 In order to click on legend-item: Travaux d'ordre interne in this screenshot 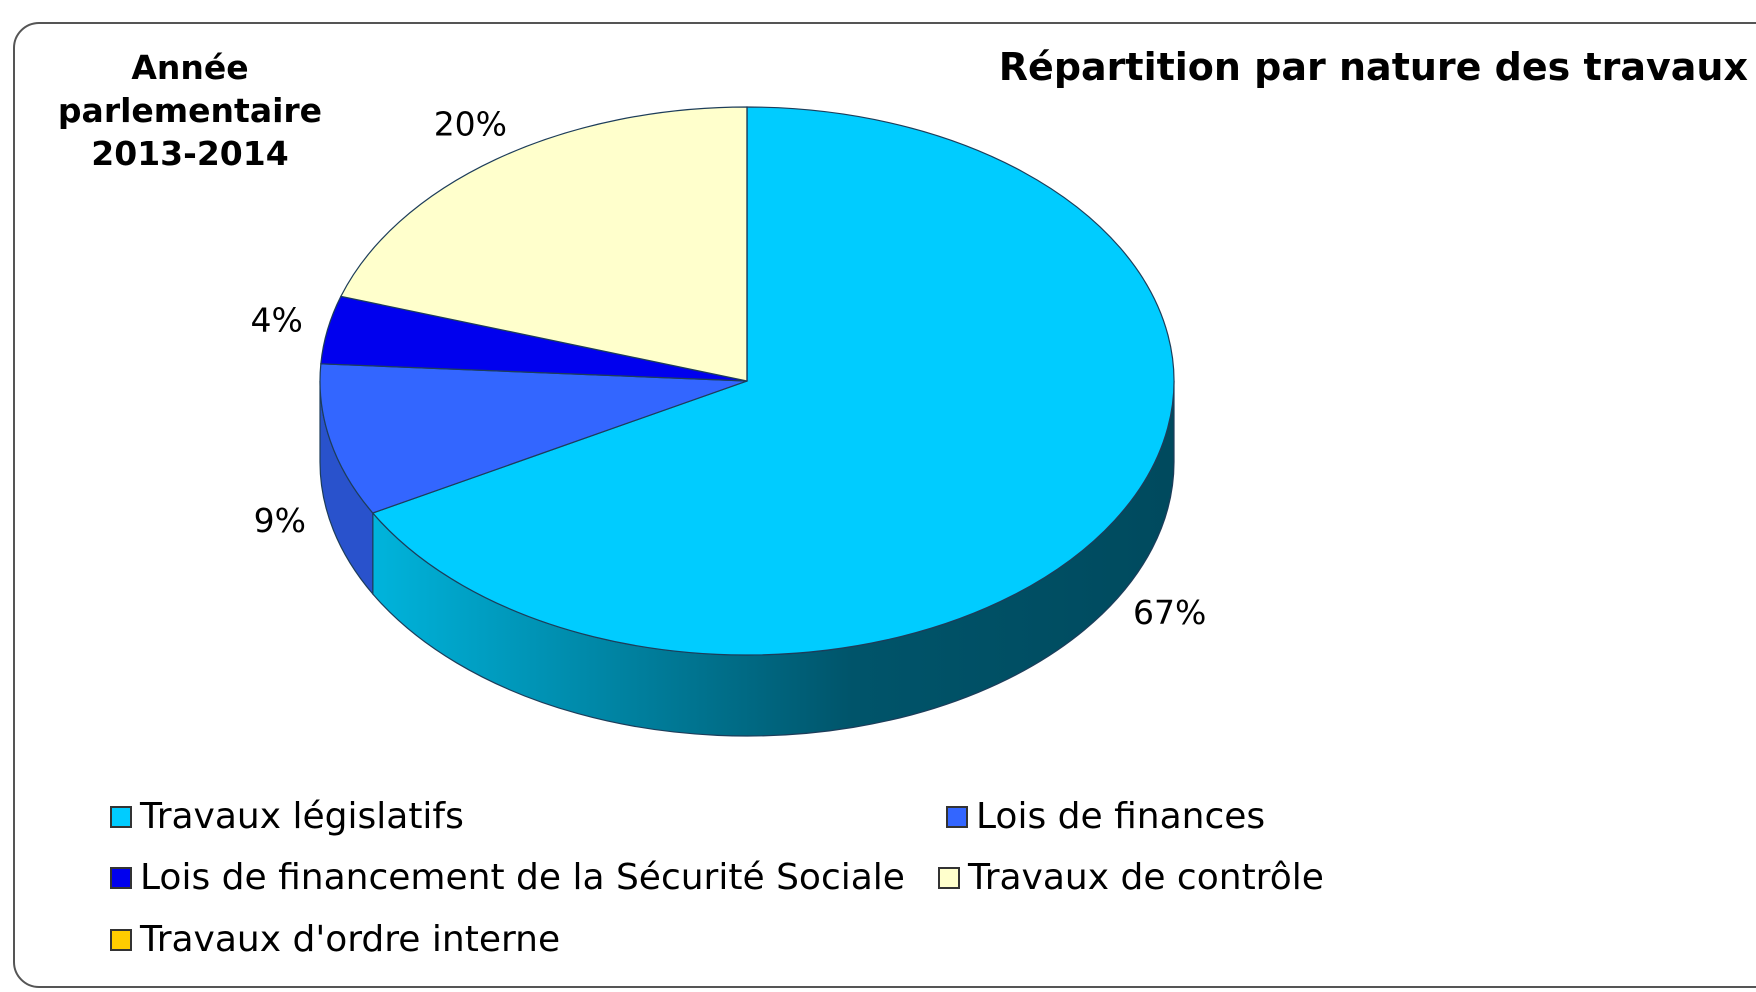, I will do `click(335, 939)`.